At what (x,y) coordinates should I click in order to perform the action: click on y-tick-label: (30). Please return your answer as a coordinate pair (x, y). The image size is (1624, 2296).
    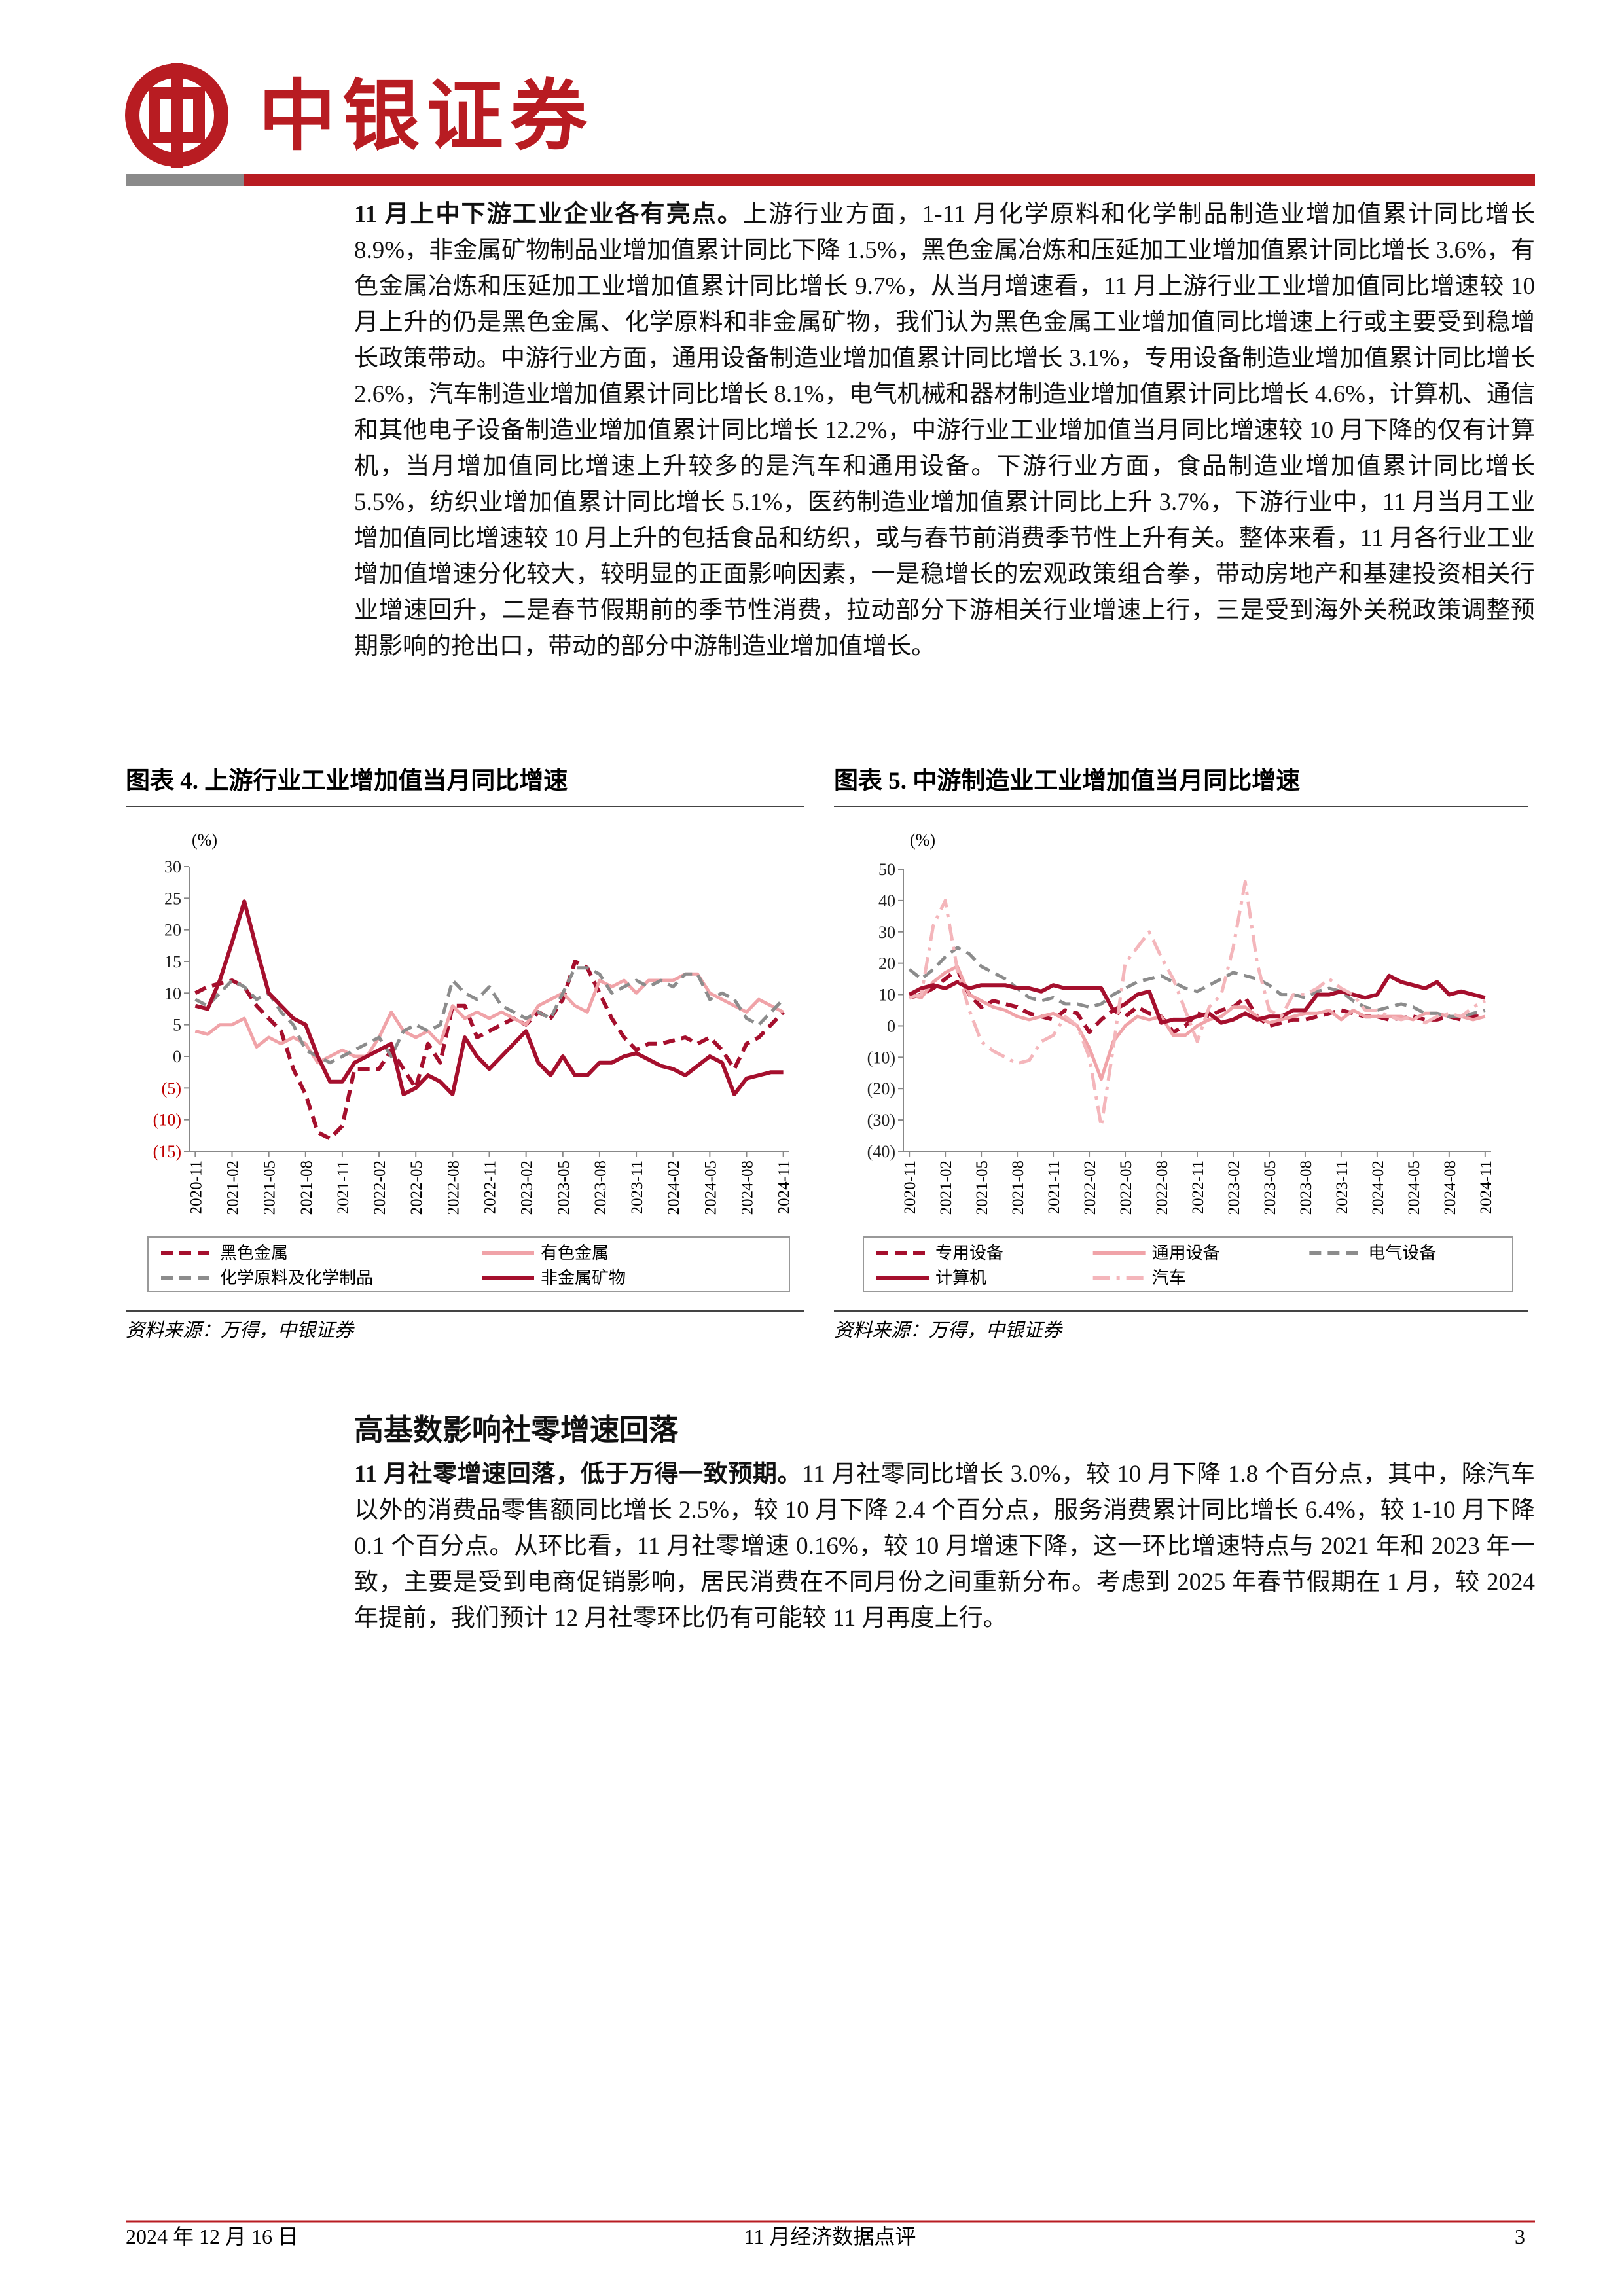
    Looking at the image, I should click on (881, 1120).